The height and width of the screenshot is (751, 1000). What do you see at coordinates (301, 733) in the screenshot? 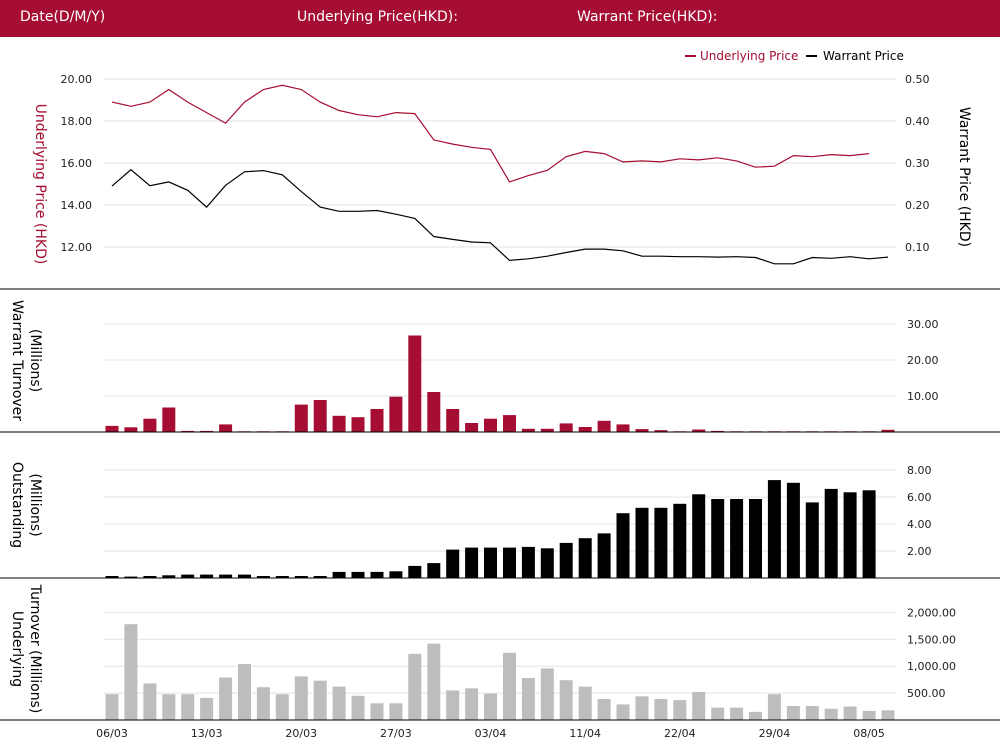
I see `x-tick-label: 20/03` at bounding box center [301, 733].